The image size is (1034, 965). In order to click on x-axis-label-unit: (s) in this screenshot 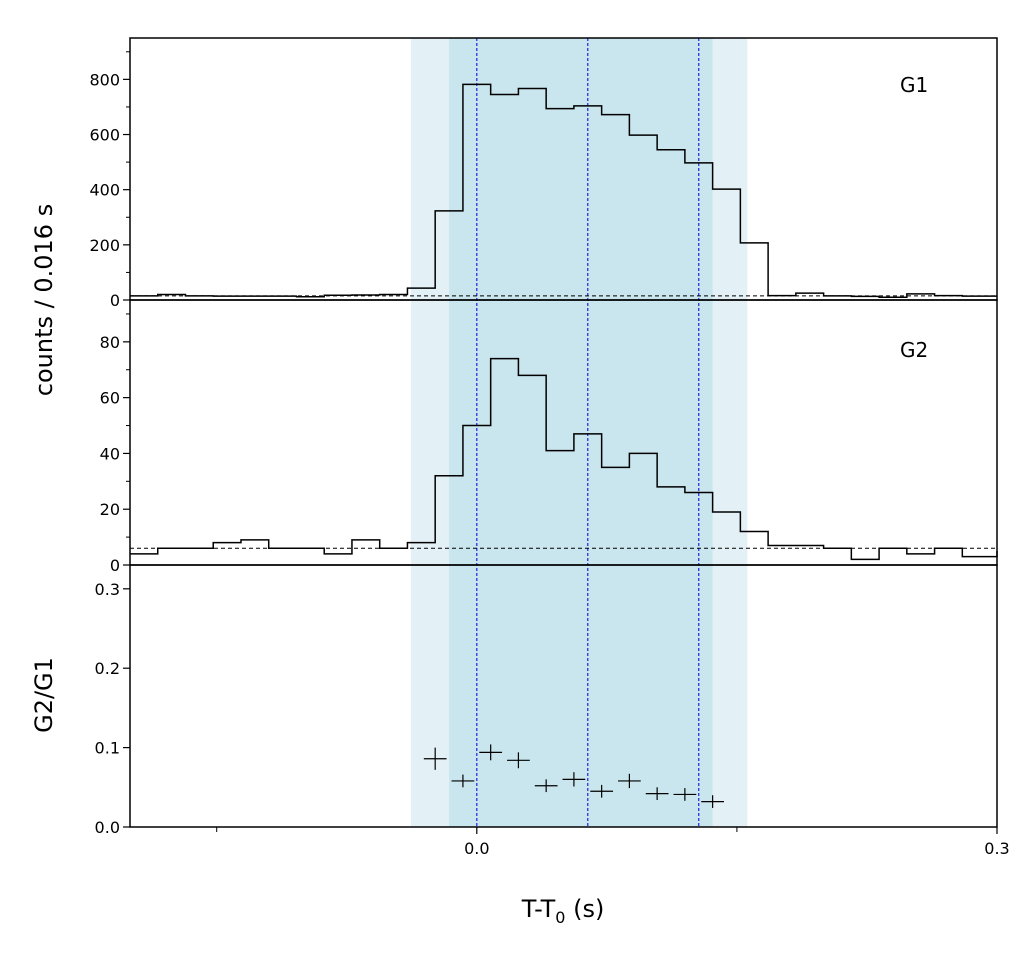, I will do `click(584, 909)`.